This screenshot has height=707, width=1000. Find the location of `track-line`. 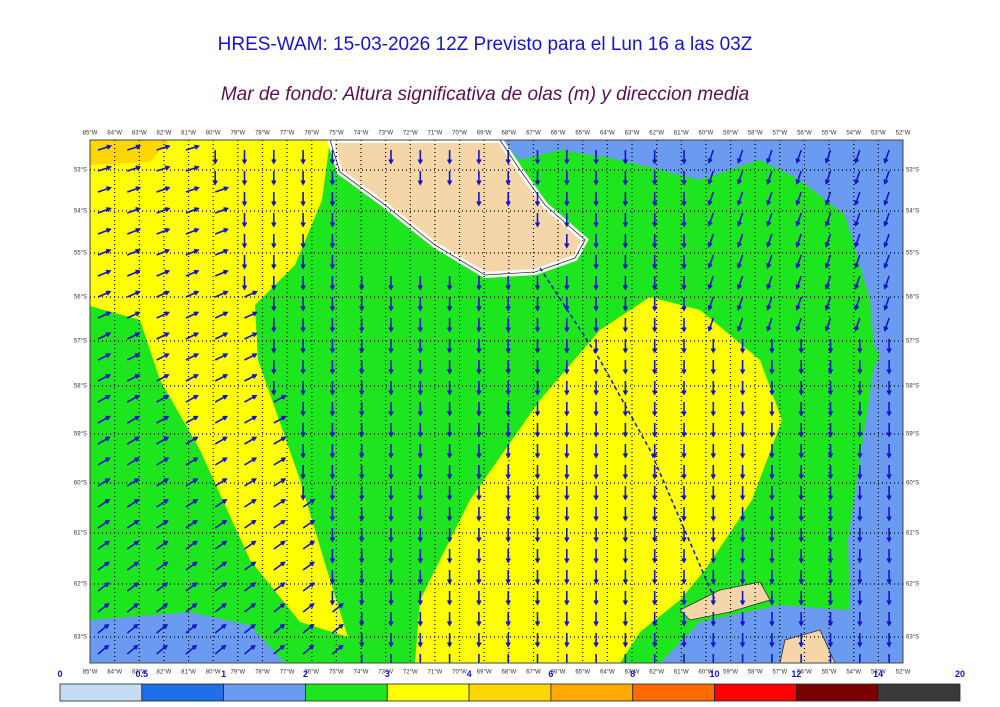

track-line is located at coordinates (627, 434).